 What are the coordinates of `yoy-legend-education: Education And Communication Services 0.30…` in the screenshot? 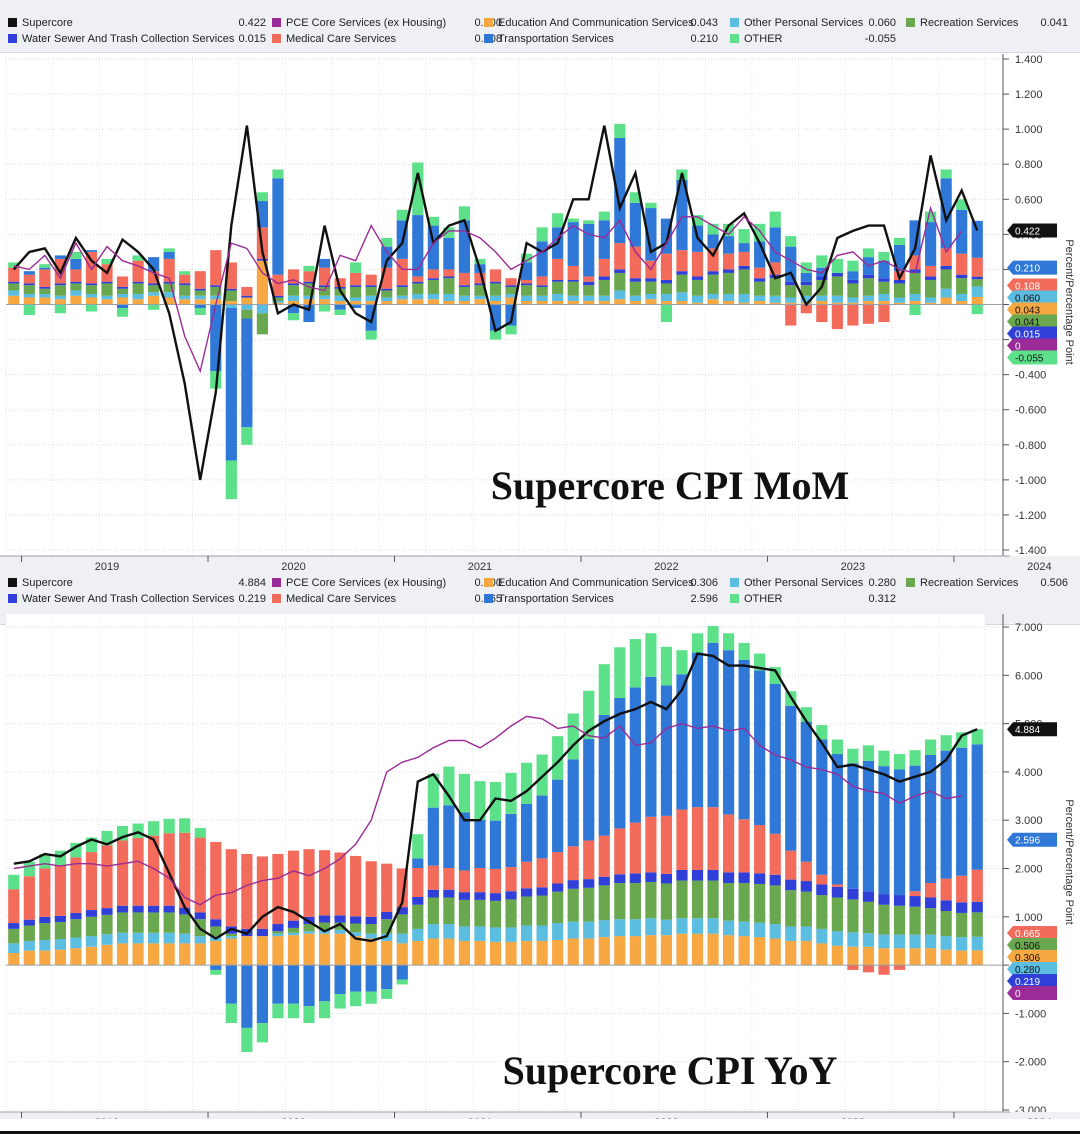 It's located at (601, 583).